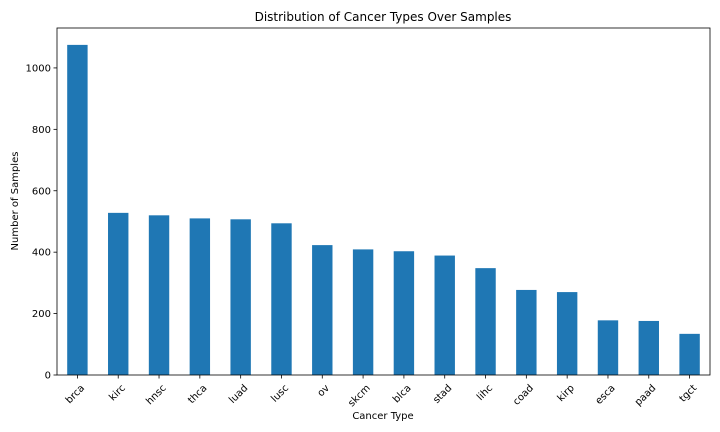 This screenshot has height=432, width=720. Describe the element at coordinates (41, 130) in the screenshot. I see `y-tick-label-800: 800` at that location.